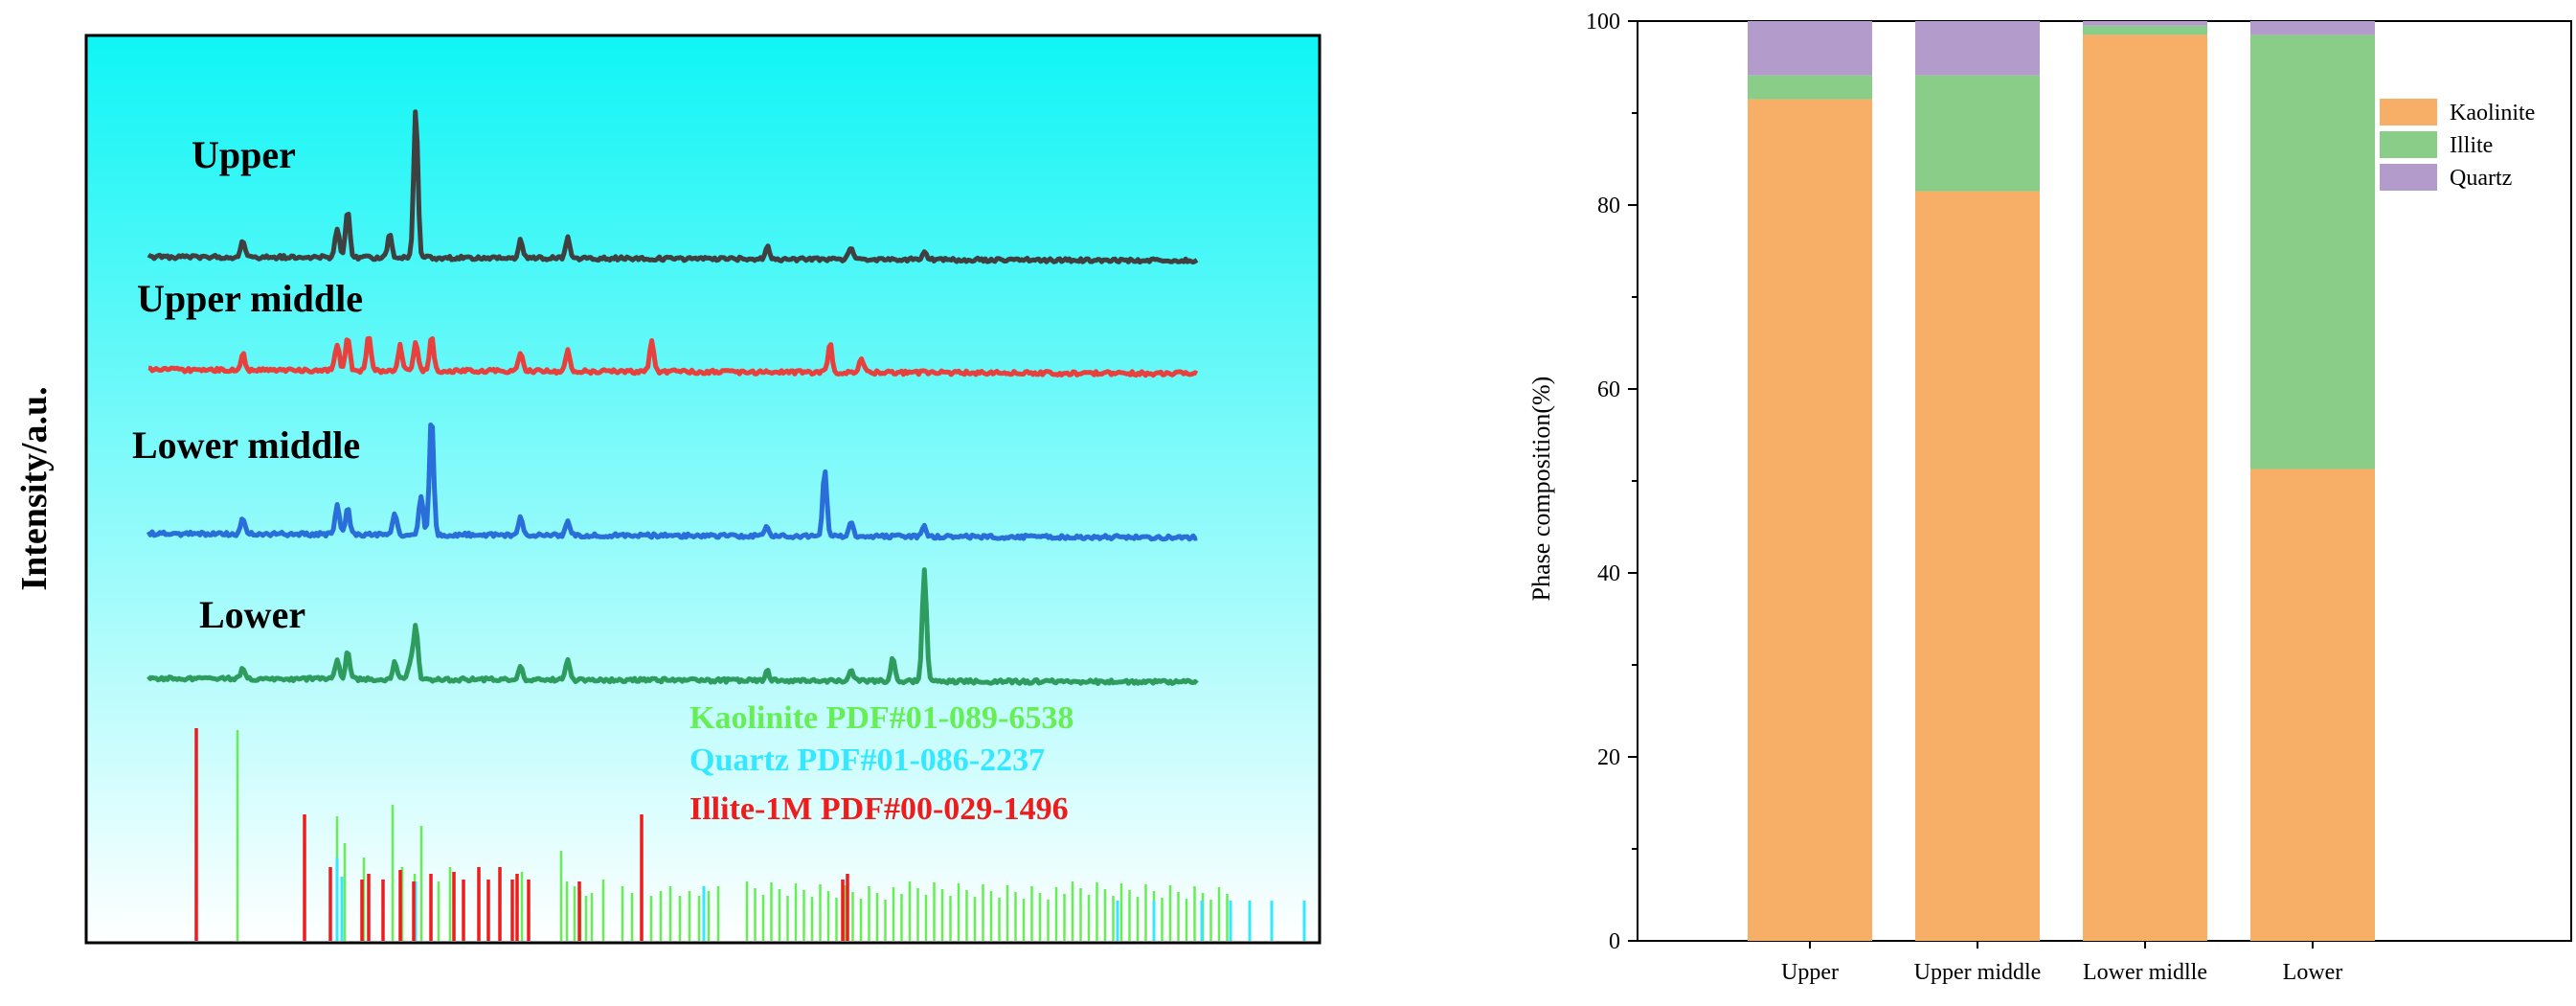 This screenshot has width=2576, height=1006. I want to click on x-category-label: Lower, so click(2313, 972).